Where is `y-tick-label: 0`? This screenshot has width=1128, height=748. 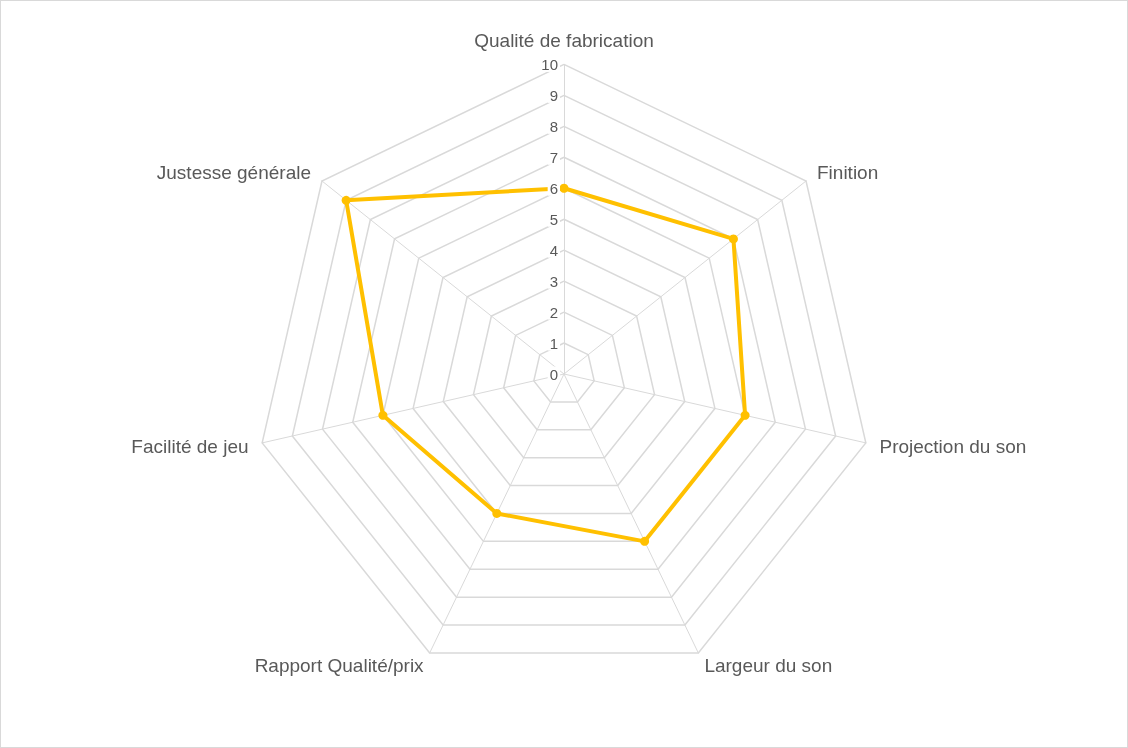
y-tick-label: 0 is located at coordinates (553, 374).